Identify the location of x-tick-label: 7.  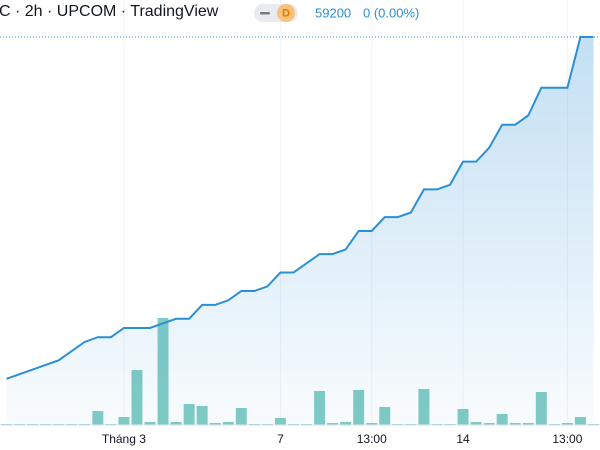
(280, 439).